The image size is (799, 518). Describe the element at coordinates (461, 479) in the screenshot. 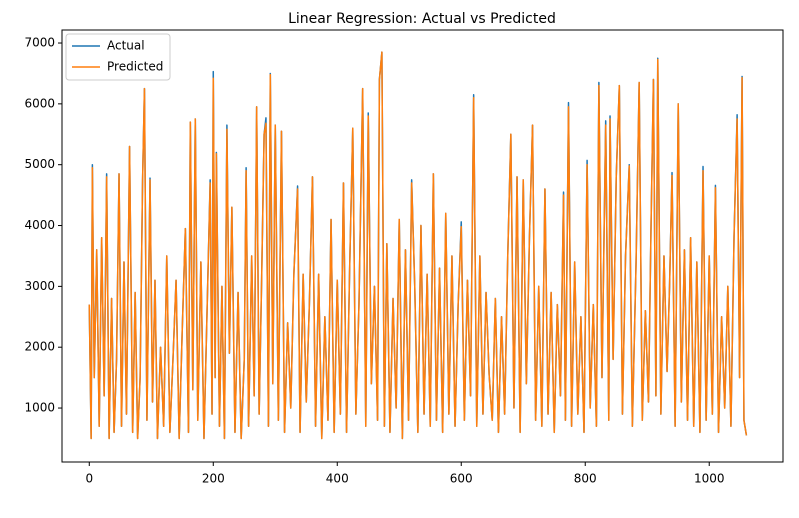

I see `x-tick-label: 600` at that location.